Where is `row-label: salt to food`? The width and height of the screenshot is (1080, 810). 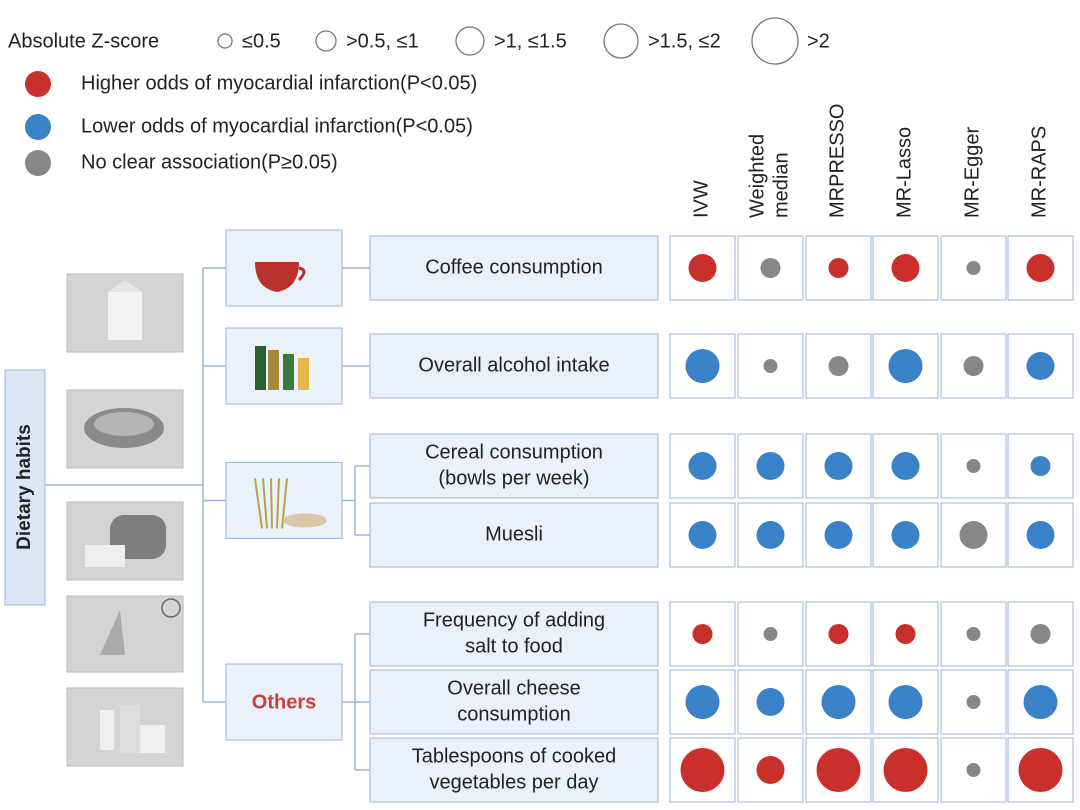
row-label: salt to food is located at coordinates (514, 646).